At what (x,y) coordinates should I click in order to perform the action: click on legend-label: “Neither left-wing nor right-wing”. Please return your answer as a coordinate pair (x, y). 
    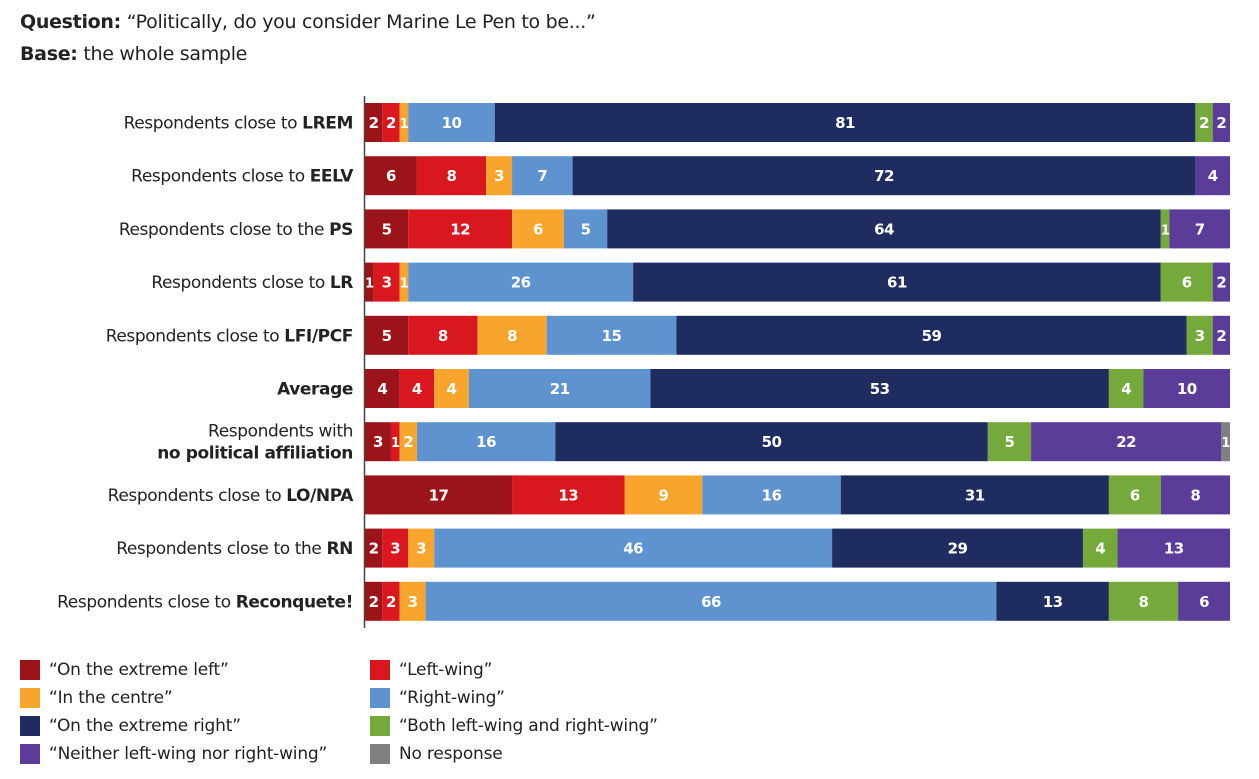
    Looking at the image, I should click on (188, 754).